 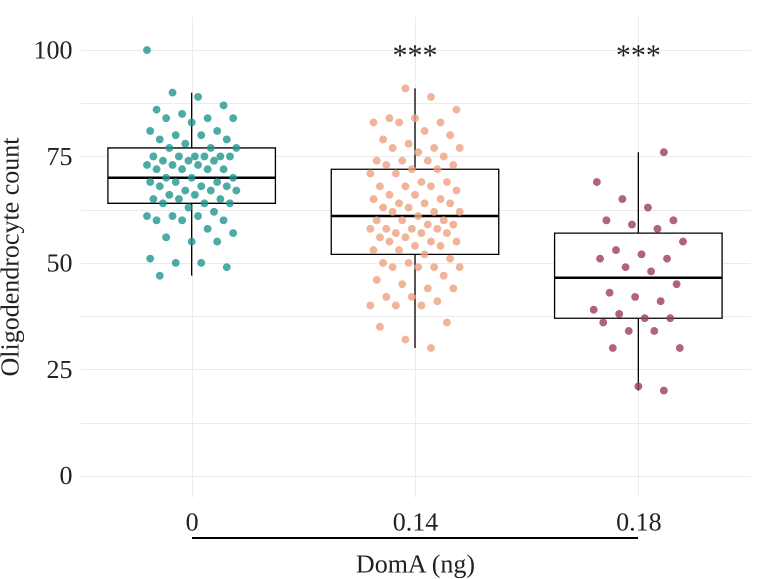 What do you see at coordinates (192, 522) in the screenshot?
I see `x-tick-label: 0` at bounding box center [192, 522].